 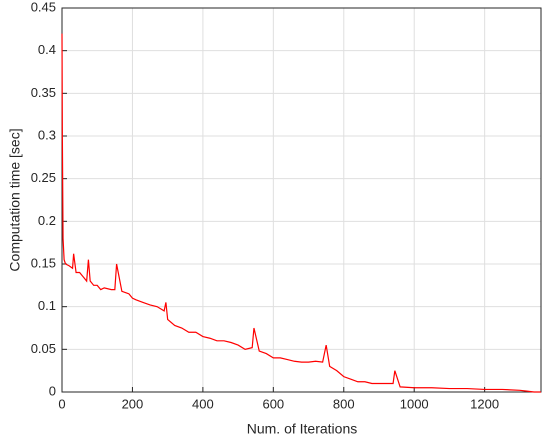 I want to click on x-tick-label: 600, so click(x=273, y=403).